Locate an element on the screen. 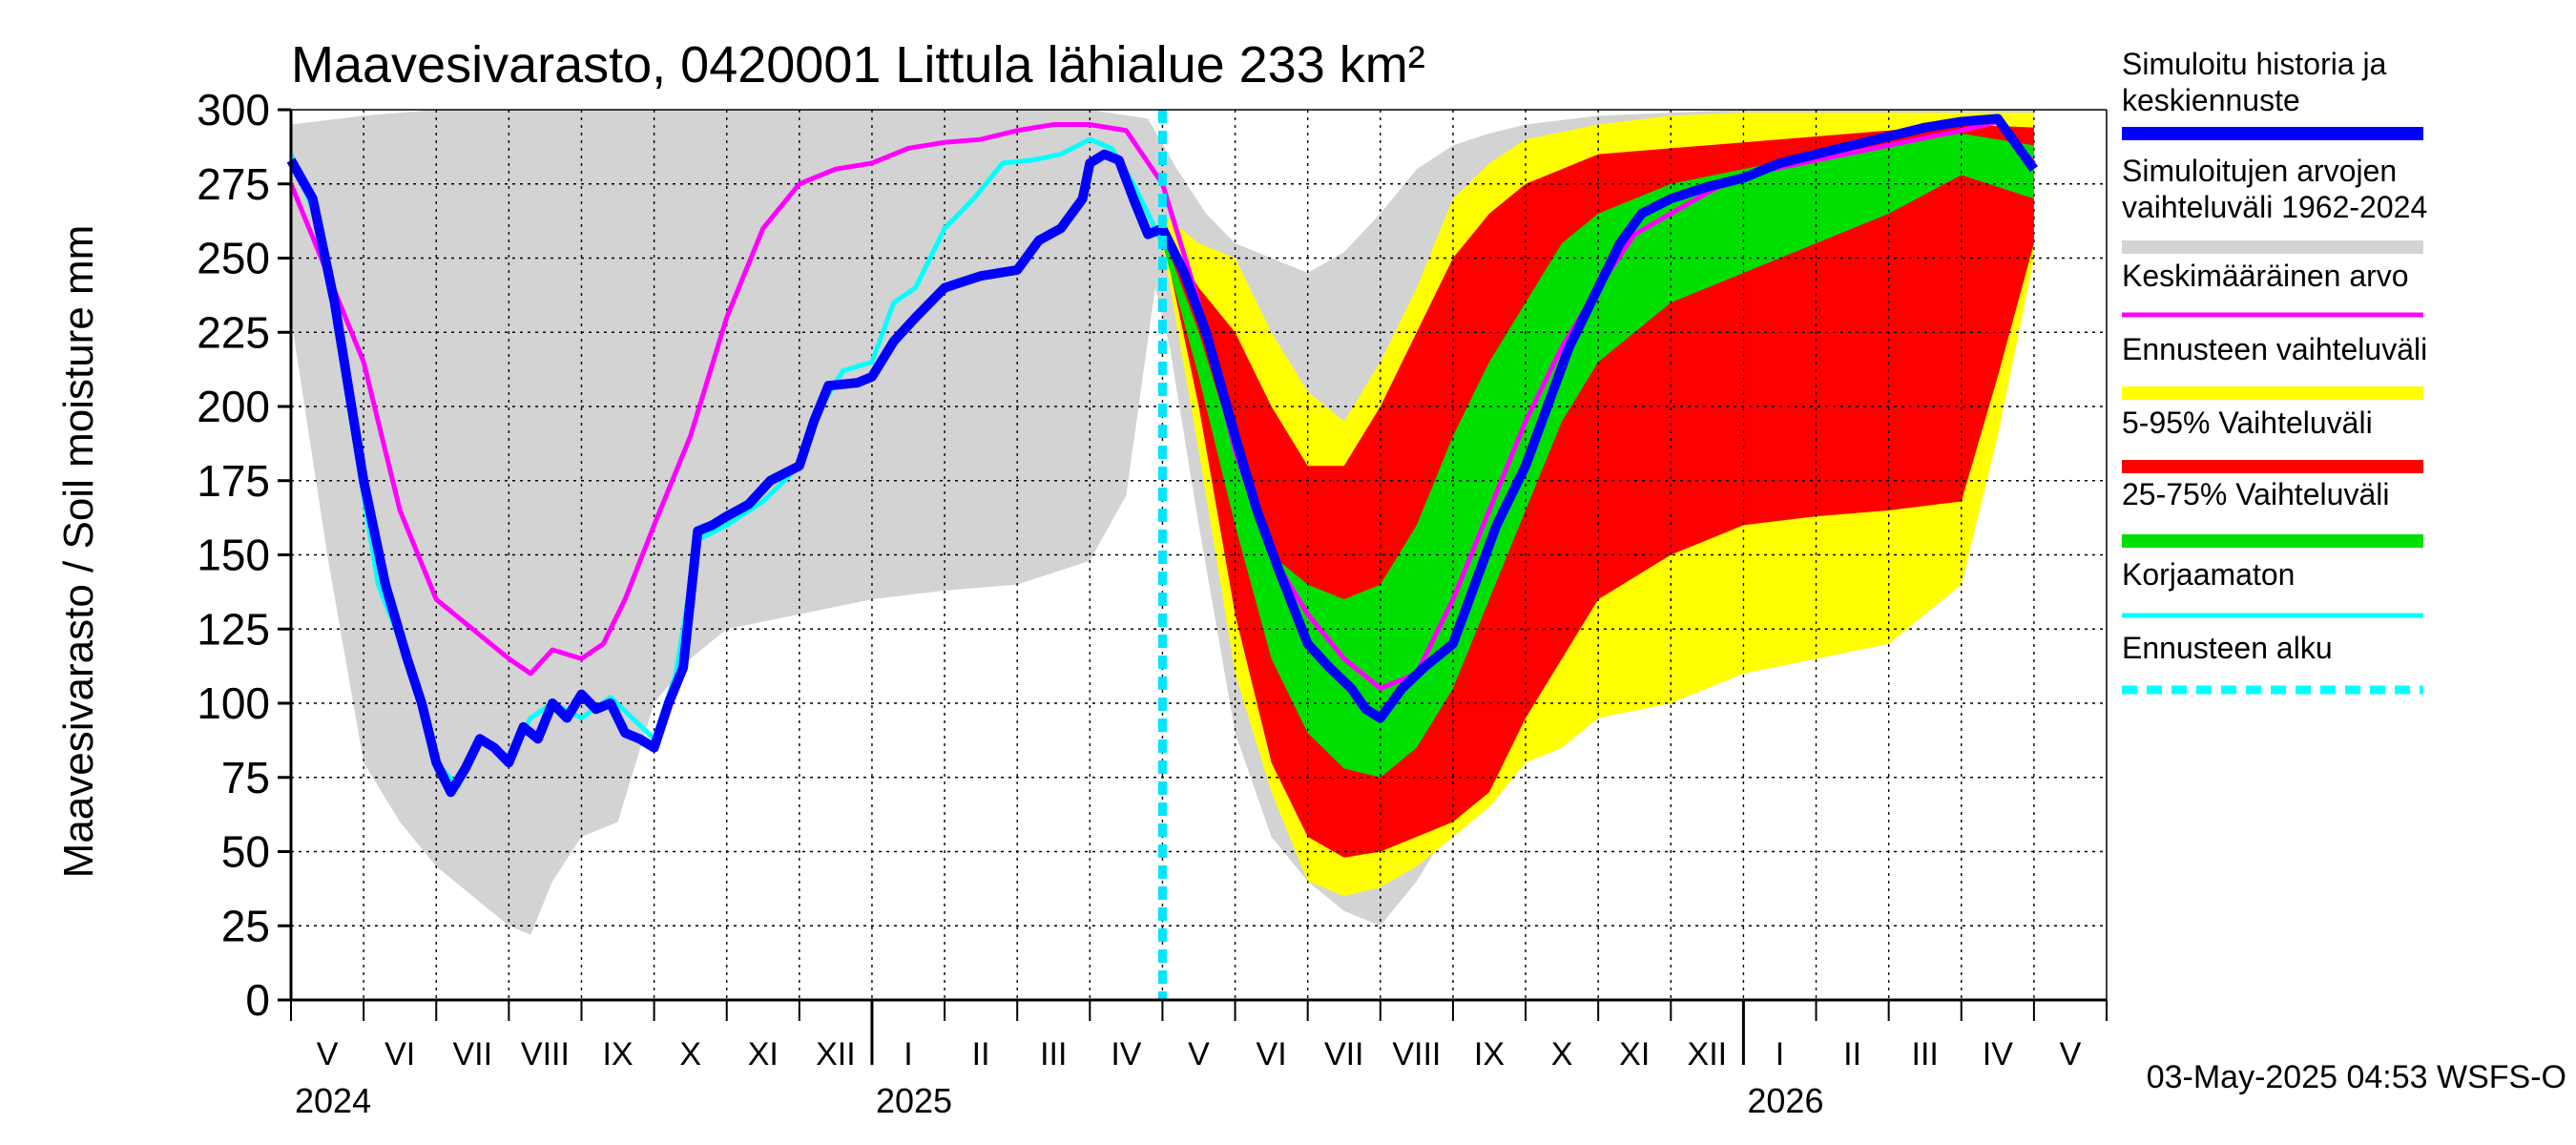 This screenshot has width=2576, height=1145. year-label: 2025 is located at coordinates (914, 1100).